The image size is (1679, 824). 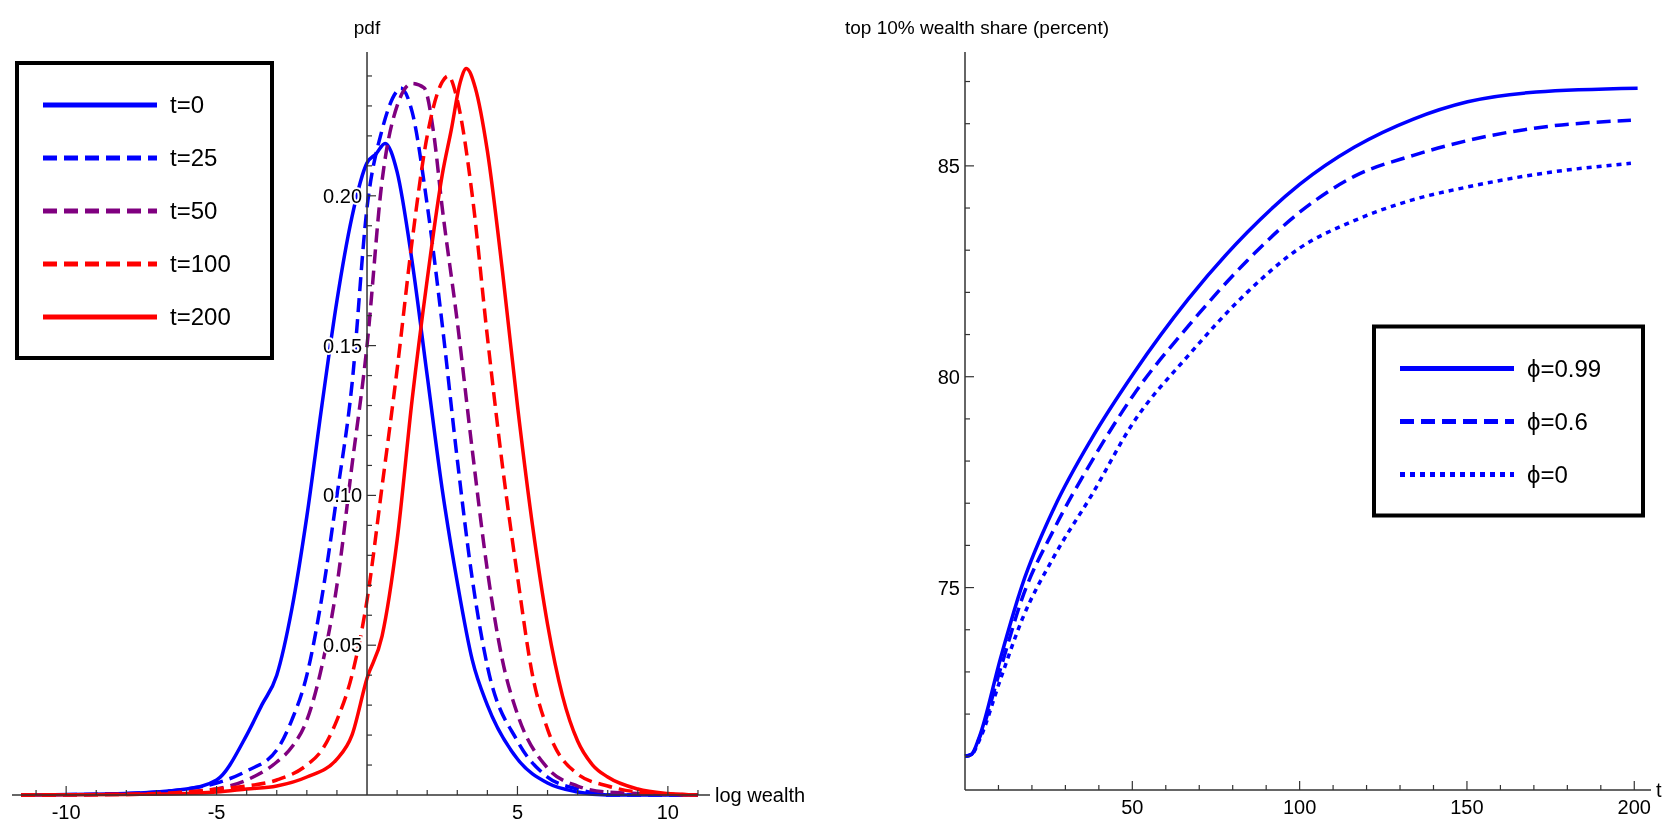 What do you see at coordinates (1634, 807) in the screenshot?
I see `x-tick-label: 200` at bounding box center [1634, 807].